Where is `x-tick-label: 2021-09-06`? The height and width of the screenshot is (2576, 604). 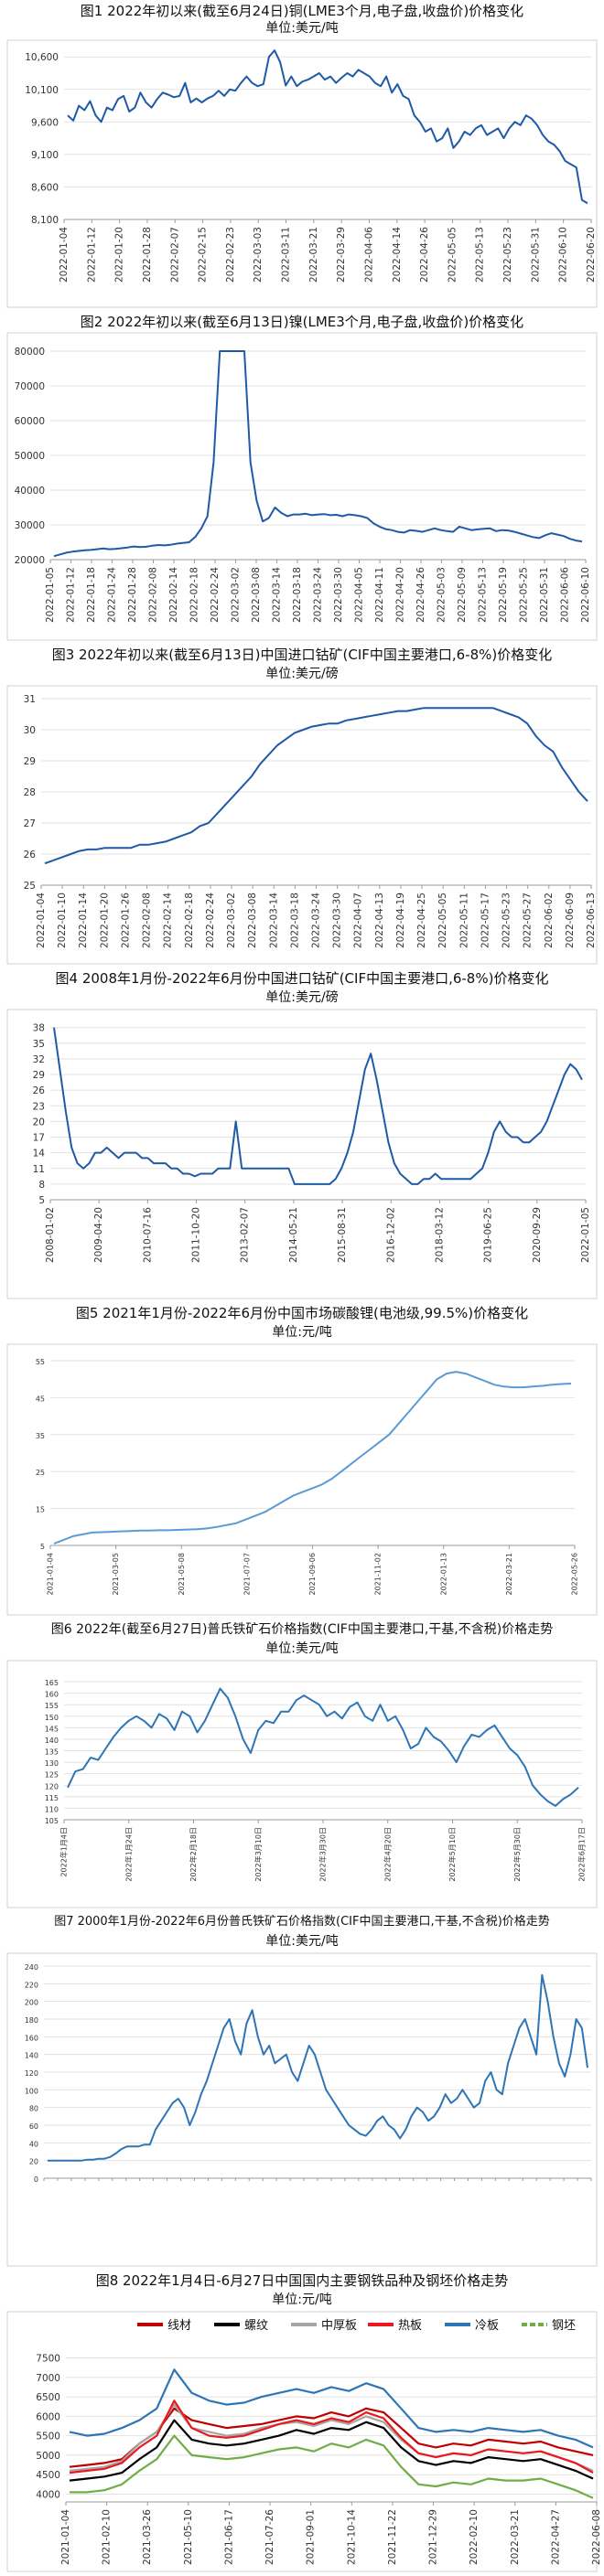
x-tick-label: 2021-09-06 is located at coordinates (312, 1574).